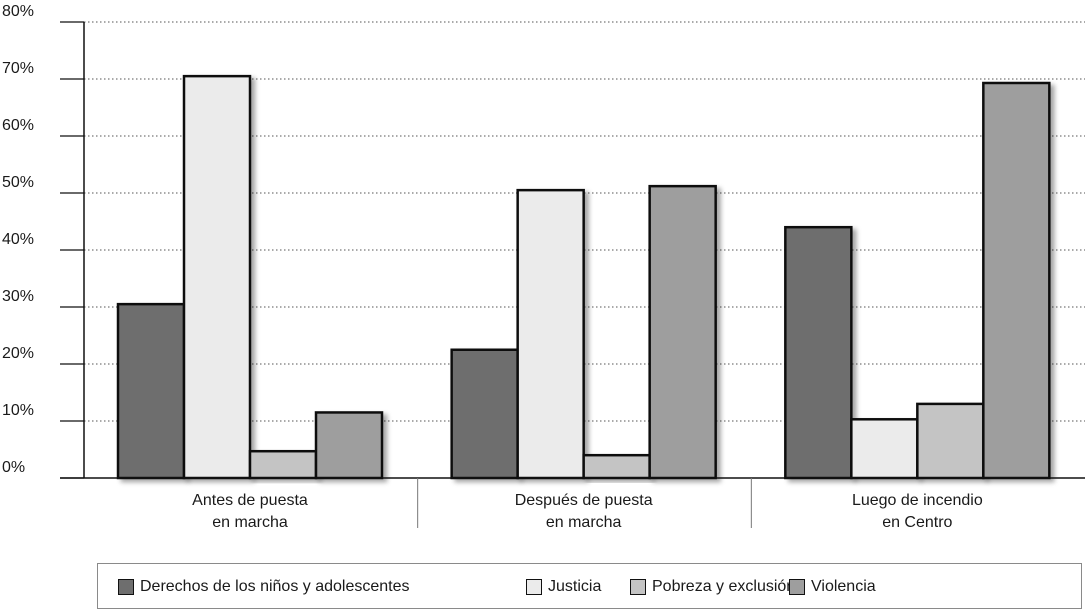 This screenshot has height=612, width=1085. I want to click on legend-item: Violencia, so click(832, 587).